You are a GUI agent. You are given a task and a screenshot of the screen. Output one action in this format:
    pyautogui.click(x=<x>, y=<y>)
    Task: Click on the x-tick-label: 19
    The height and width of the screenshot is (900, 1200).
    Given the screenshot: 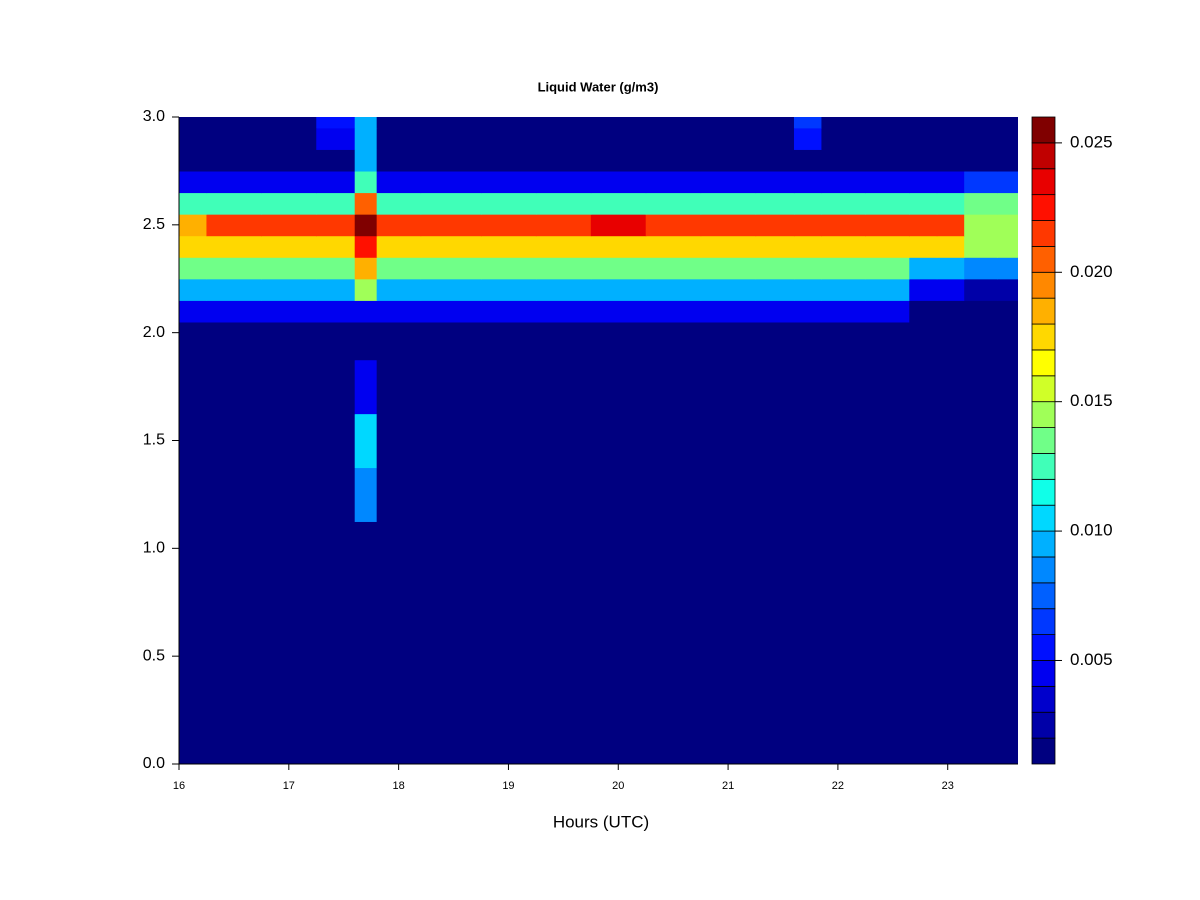 What is the action you would take?
    pyautogui.click(x=508, y=786)
    